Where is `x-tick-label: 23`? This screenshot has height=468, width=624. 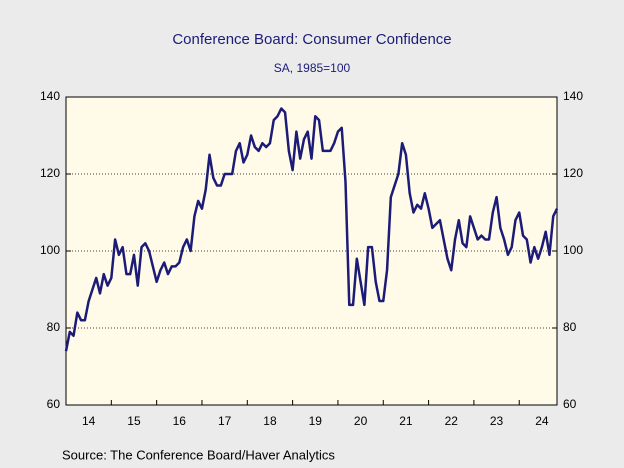
x-tick-label: 23 is located at coordinates (497, 421).